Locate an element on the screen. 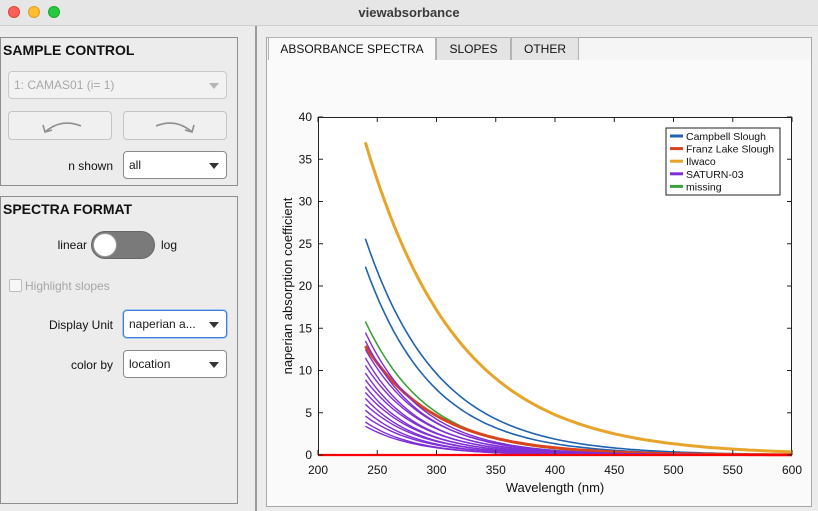  linear-log-toggle is located at coordinates (123, 245).